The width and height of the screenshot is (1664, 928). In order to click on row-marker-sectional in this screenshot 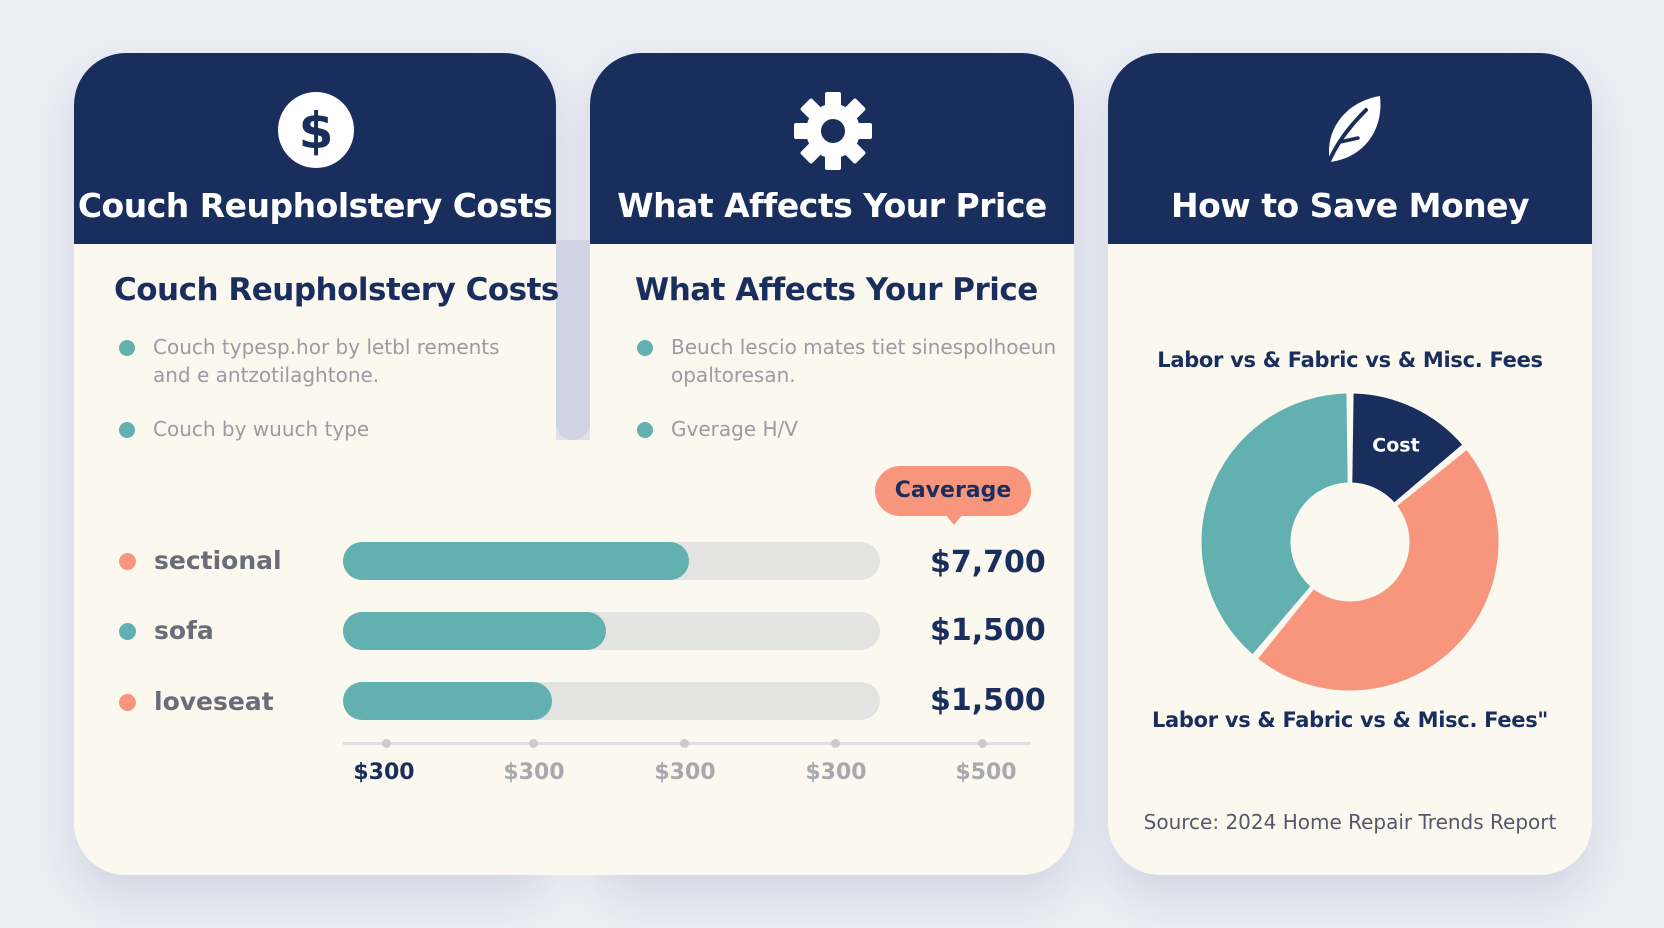, I will do `click(127, 561)`.